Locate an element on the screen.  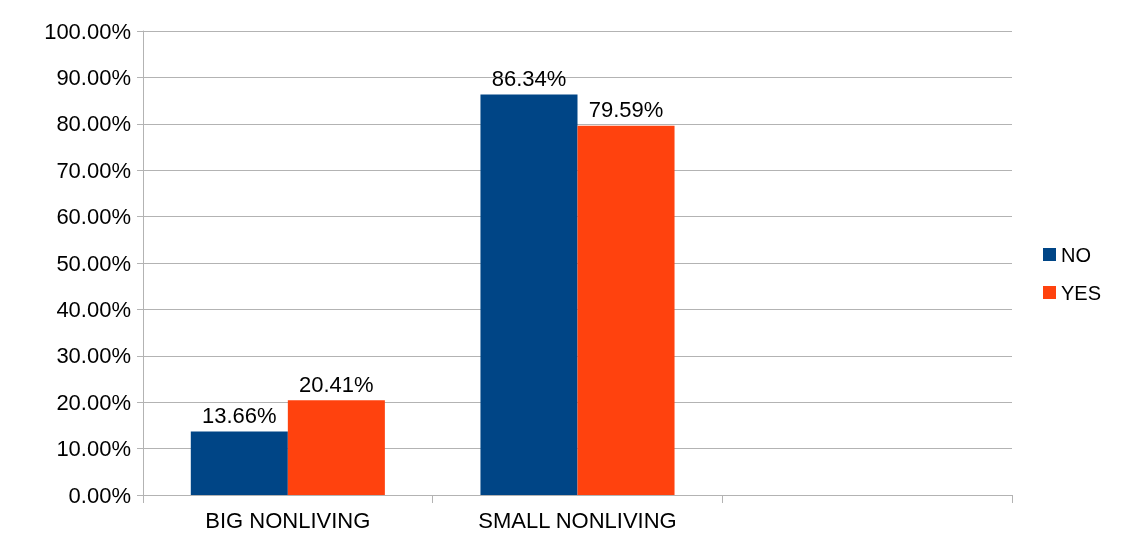
y-tick-label: 30.00% is located at coordinates (93, 356).